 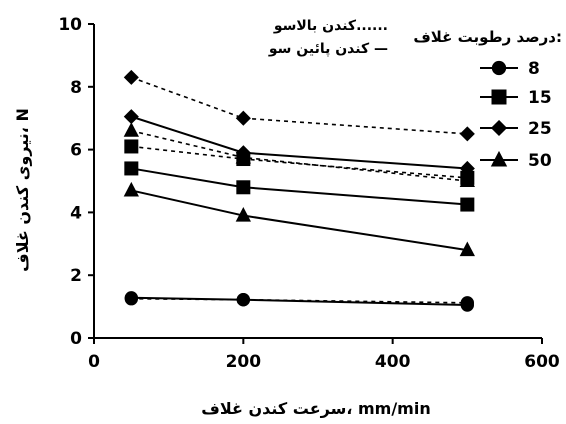 What do you see at coordinates (299, 162) in the screenshot?
I see `series-15-upward-line` at bounding box center [299, 162].